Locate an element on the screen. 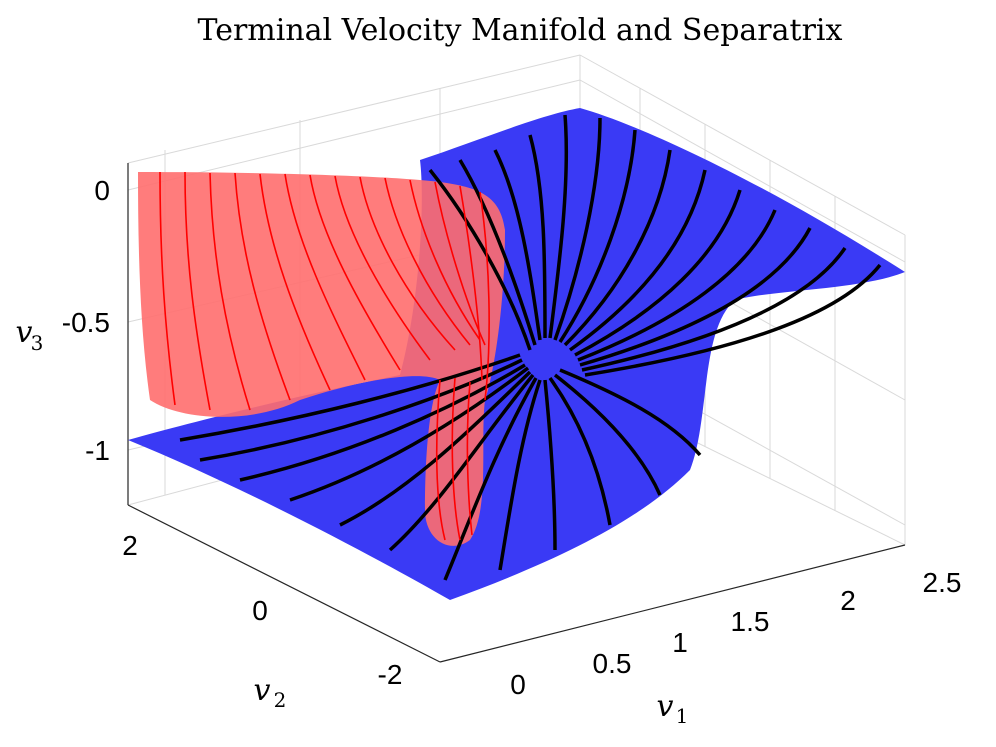 This screenshot has width=996, height=747. z-axis-label-sub: 3 is located at coordinates (37, 343).